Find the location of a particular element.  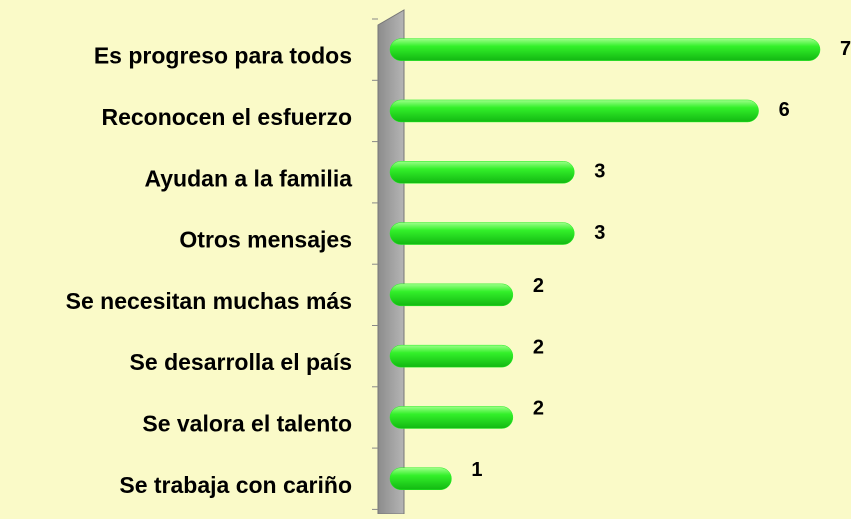

value-label: 7 is located at coordinates (845, 49).